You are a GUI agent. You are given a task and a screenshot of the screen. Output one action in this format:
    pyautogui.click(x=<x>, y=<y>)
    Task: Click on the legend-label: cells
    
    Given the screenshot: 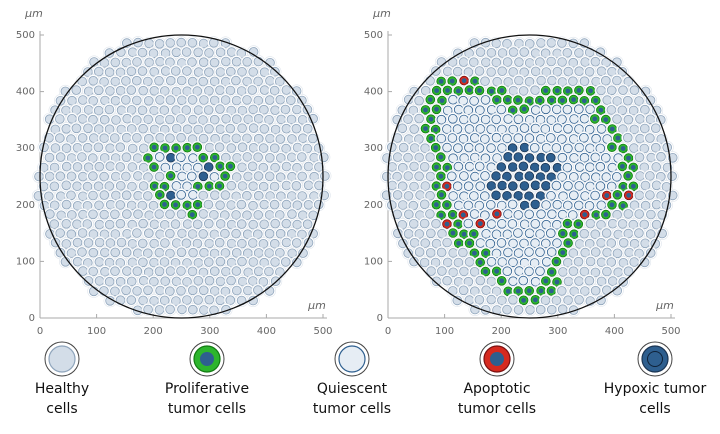 What is the action you would take?
    pyautogui.click(x=654, y=409)
    